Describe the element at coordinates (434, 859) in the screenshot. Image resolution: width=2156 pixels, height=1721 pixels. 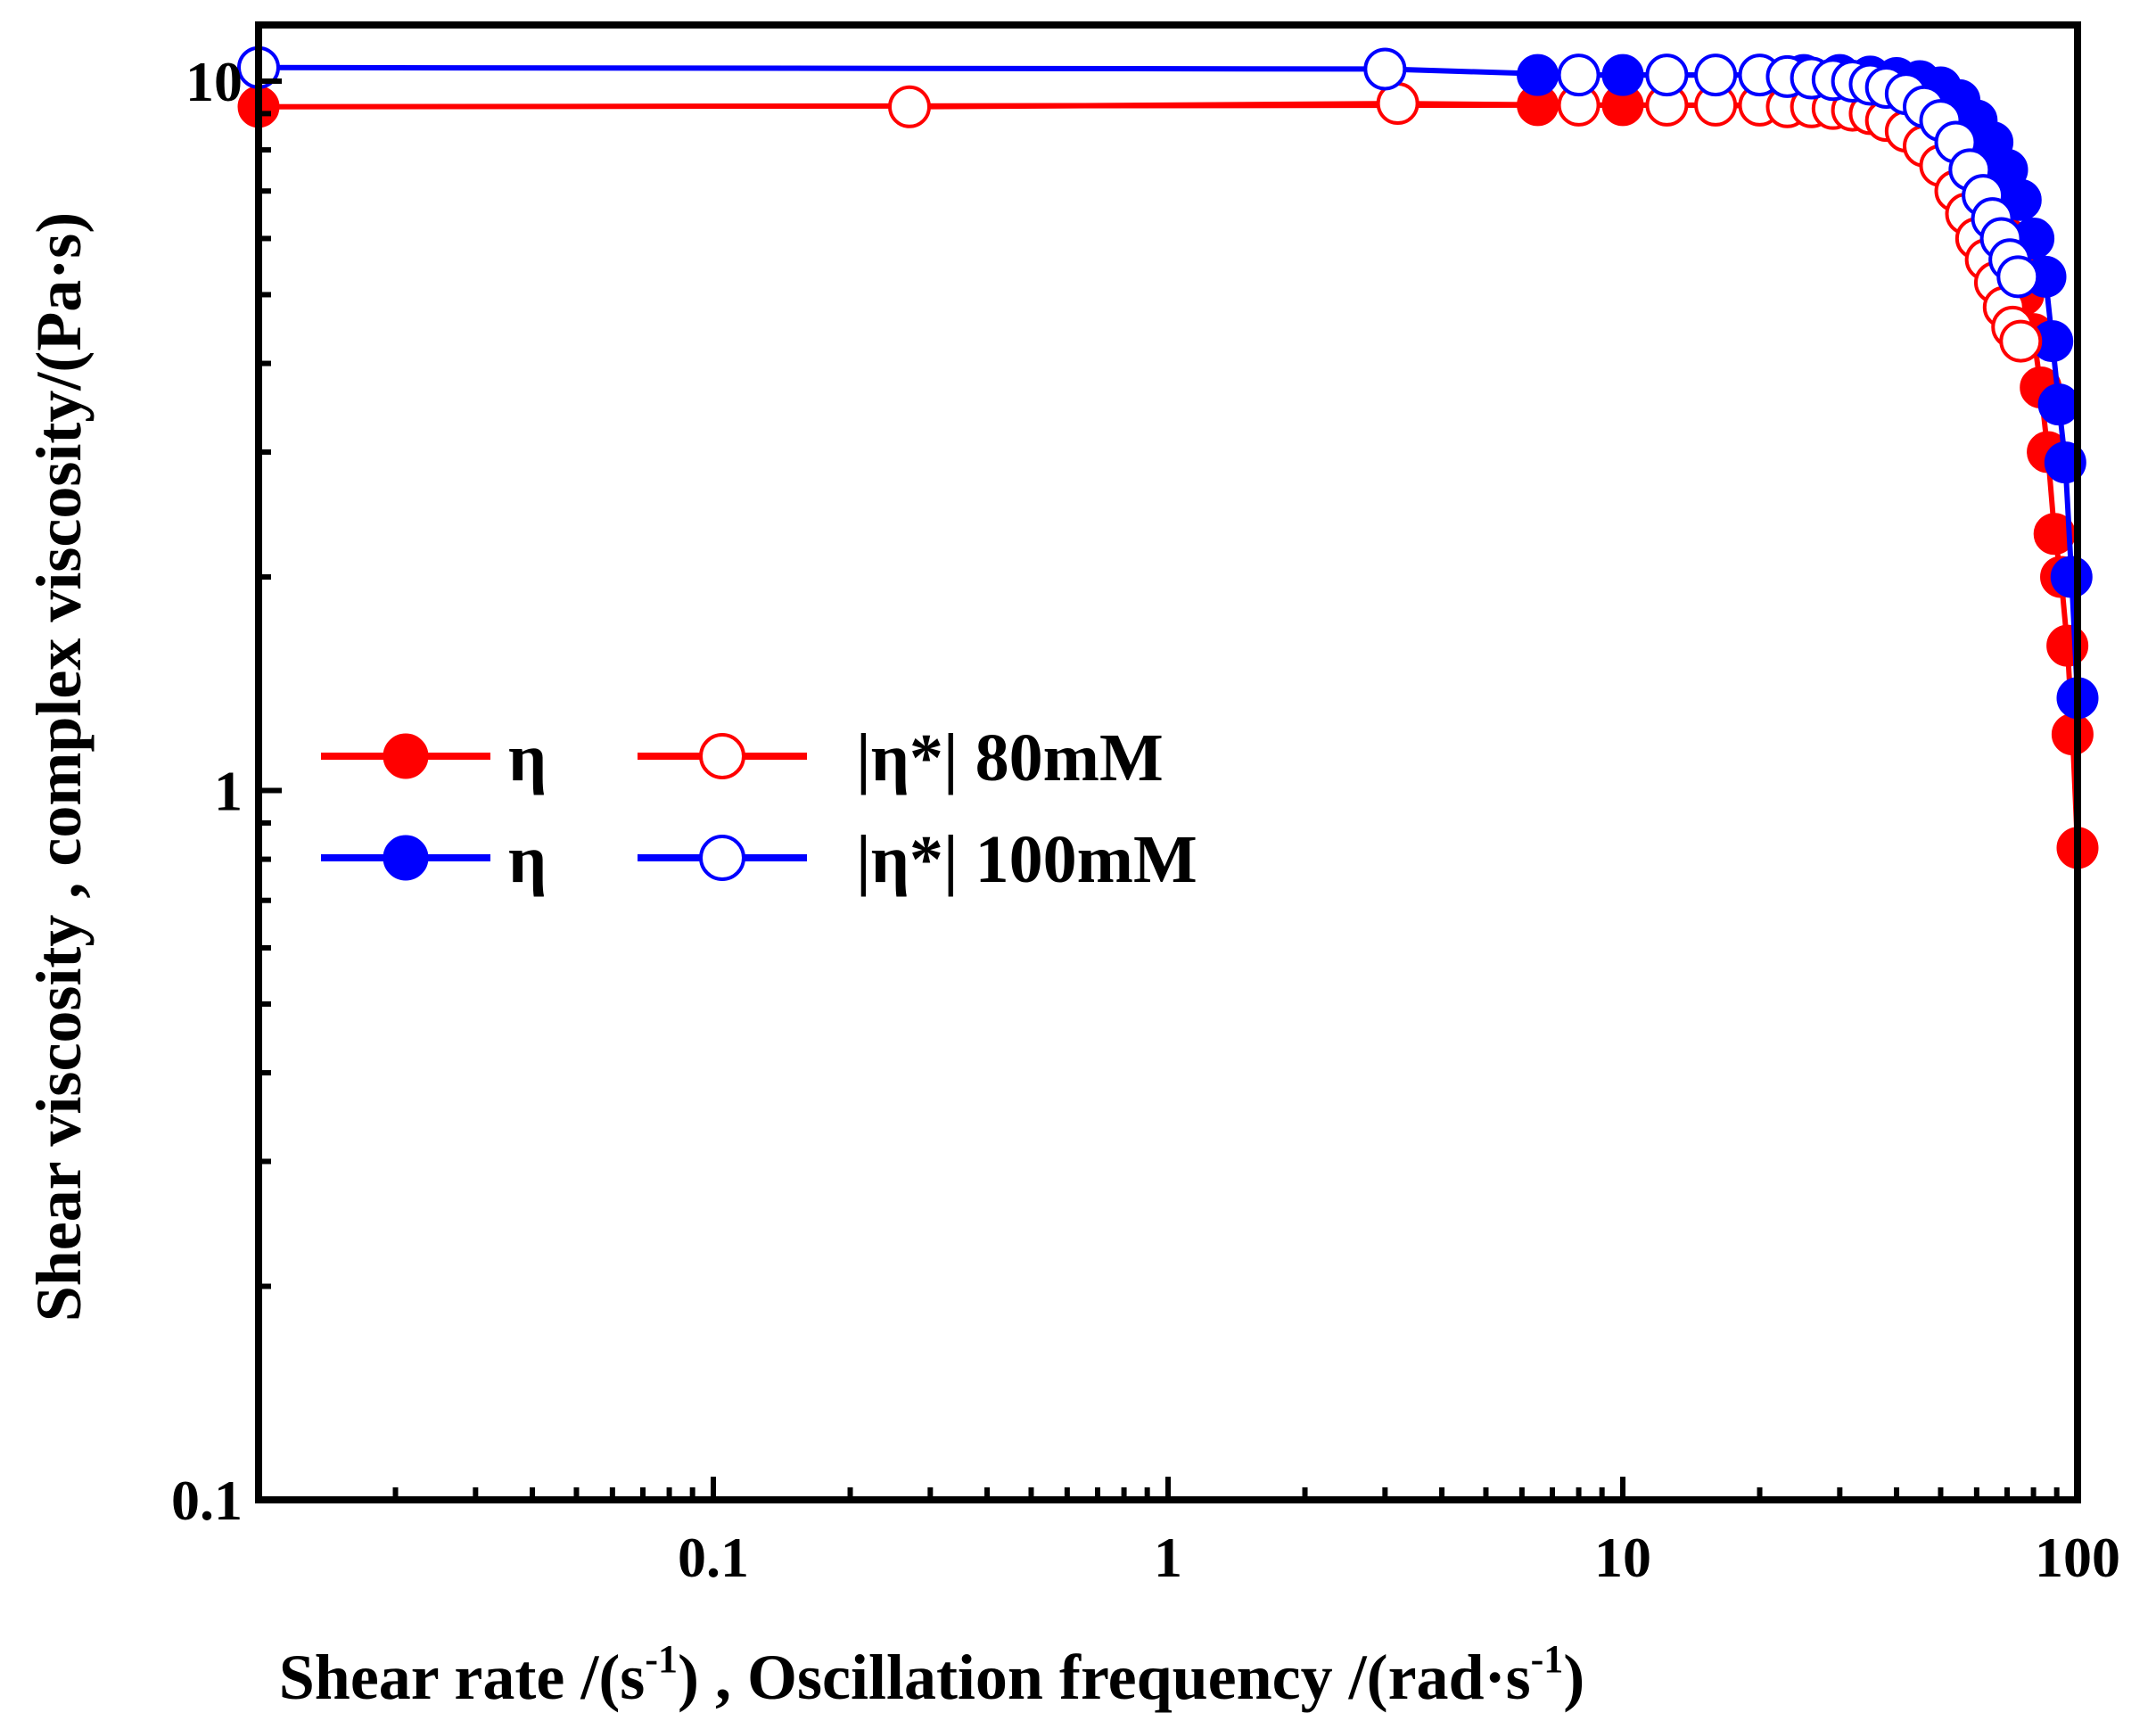
I see `legend-entry-eta-100: η` at that location.